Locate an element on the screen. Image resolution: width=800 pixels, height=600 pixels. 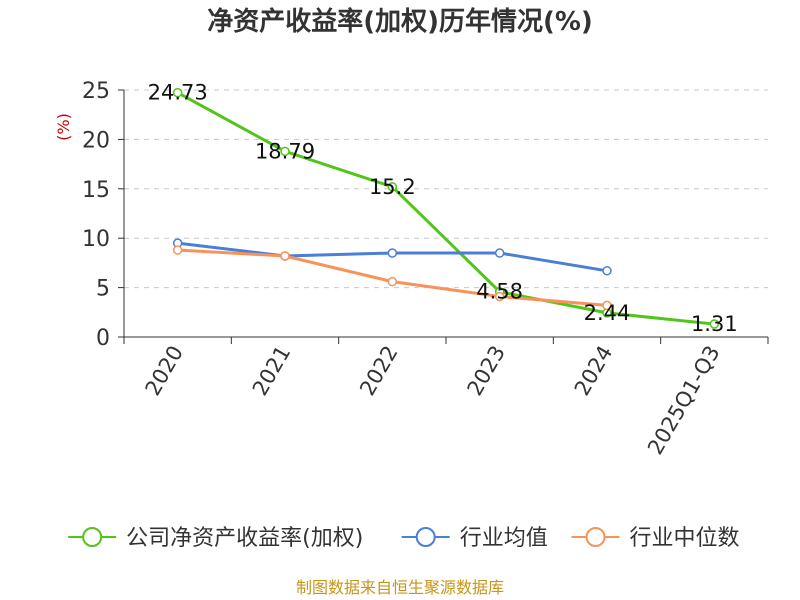
y-tick-label: 20 is located at coordinates (96, 140).